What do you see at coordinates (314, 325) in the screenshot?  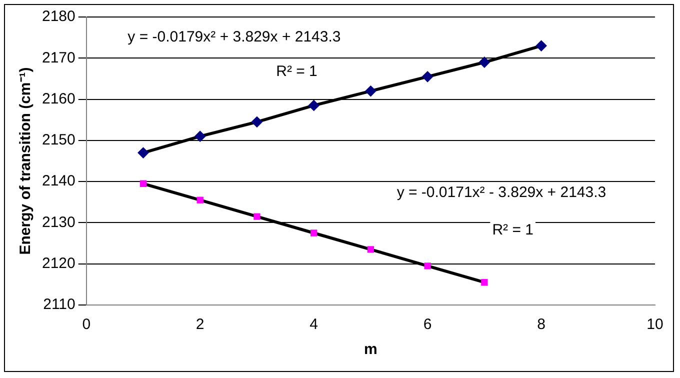 I see `x-tick-label: 4` at bounding box center [314, 325].